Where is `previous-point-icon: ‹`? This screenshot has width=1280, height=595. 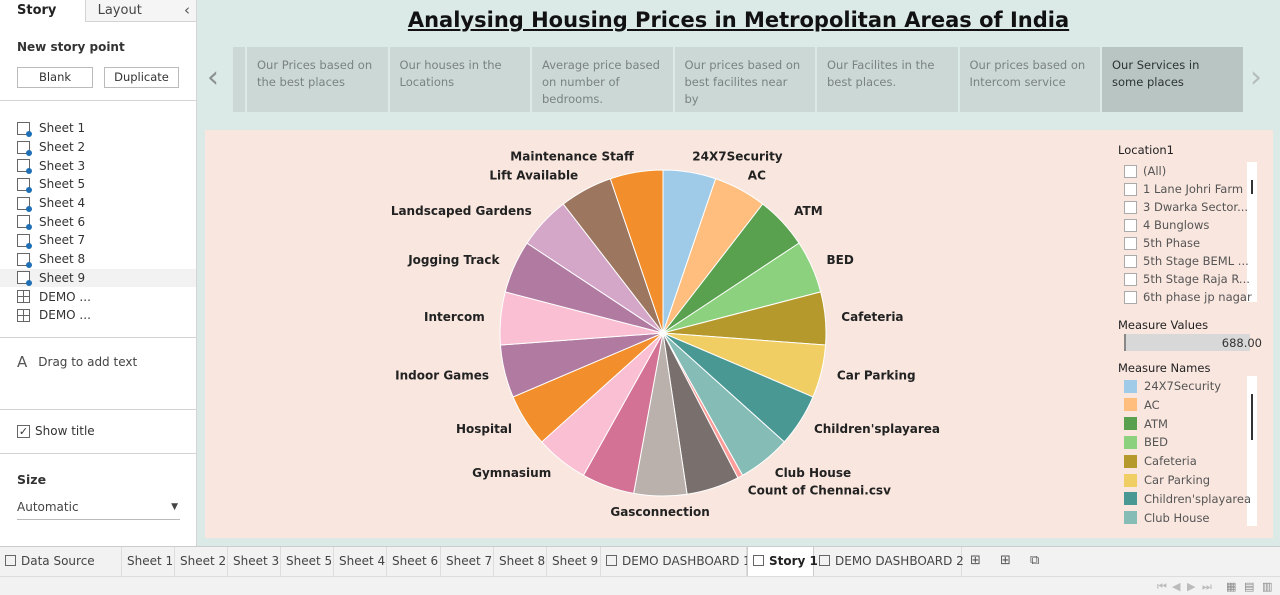 previous-point-icon: ‹ is located at coordinates (213, 77).